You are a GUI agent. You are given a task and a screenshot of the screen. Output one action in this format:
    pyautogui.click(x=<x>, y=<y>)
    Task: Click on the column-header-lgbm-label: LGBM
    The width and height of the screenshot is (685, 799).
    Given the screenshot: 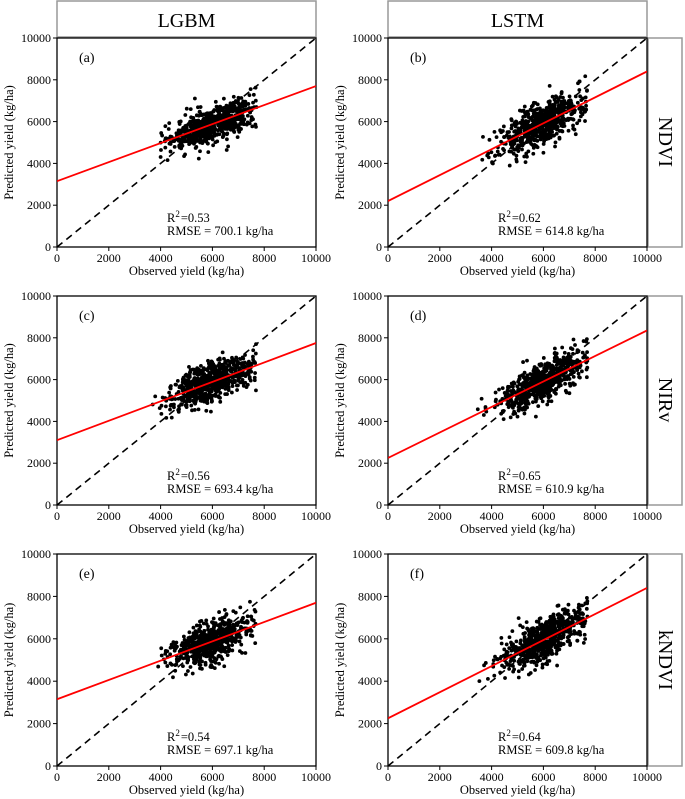 What is the action you would take?
    pyautogui.click(x=187, y=21)
    